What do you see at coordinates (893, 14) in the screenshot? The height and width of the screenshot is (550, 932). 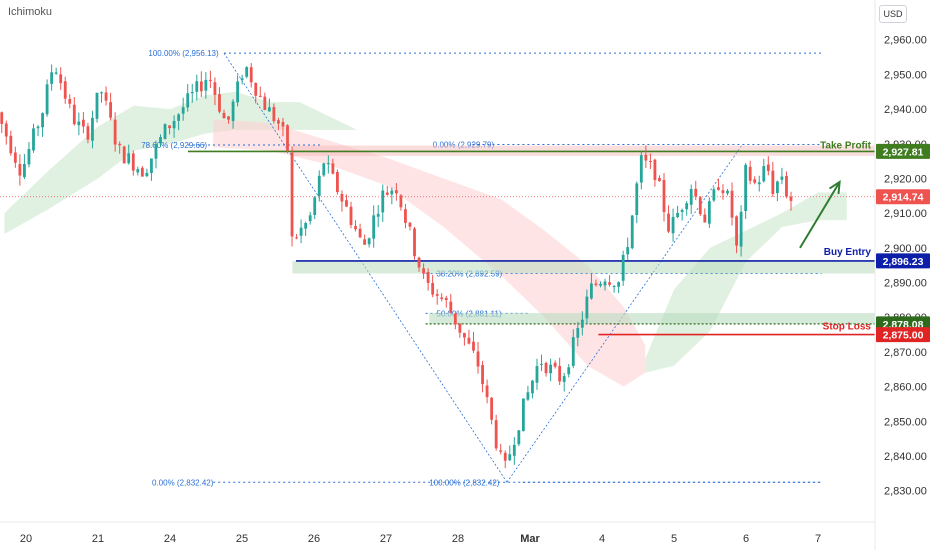 I see `currency-button: USD` at bounding box center [893, 14].